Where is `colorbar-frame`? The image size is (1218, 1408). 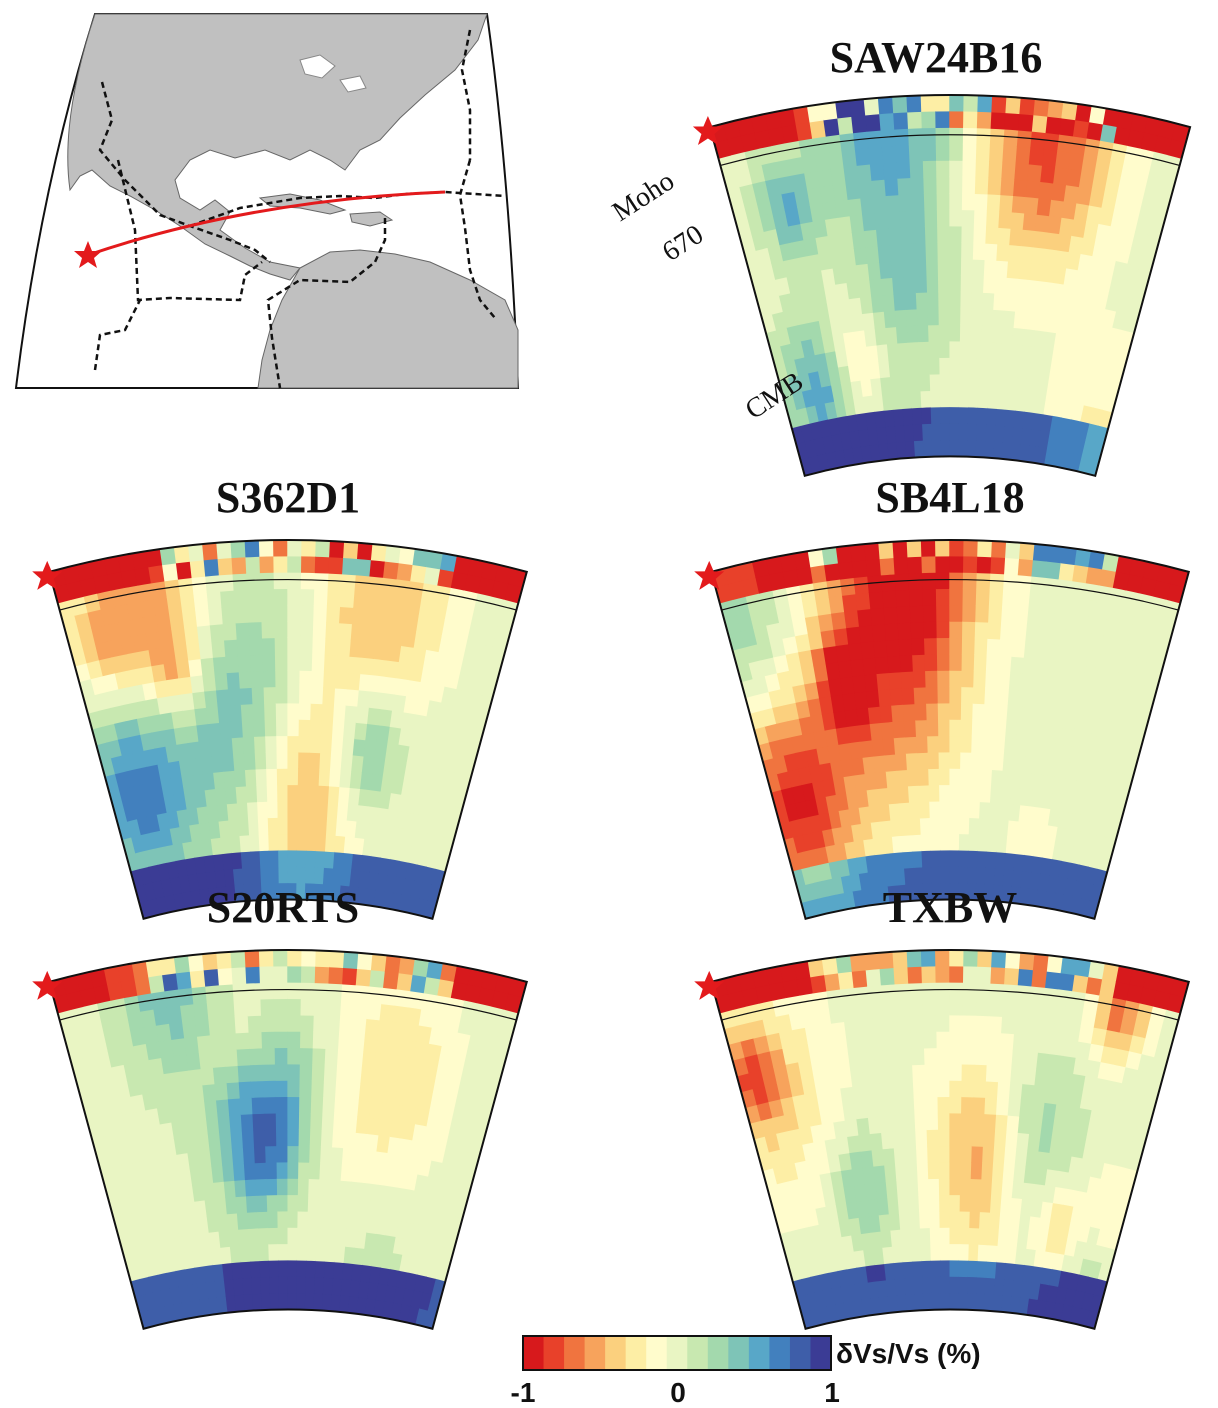
colorbar-frame is located at coordinates (677, 1353).